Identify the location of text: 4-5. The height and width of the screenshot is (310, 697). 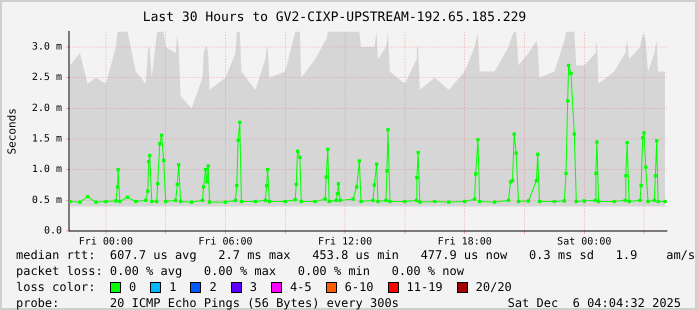
(301, 287).